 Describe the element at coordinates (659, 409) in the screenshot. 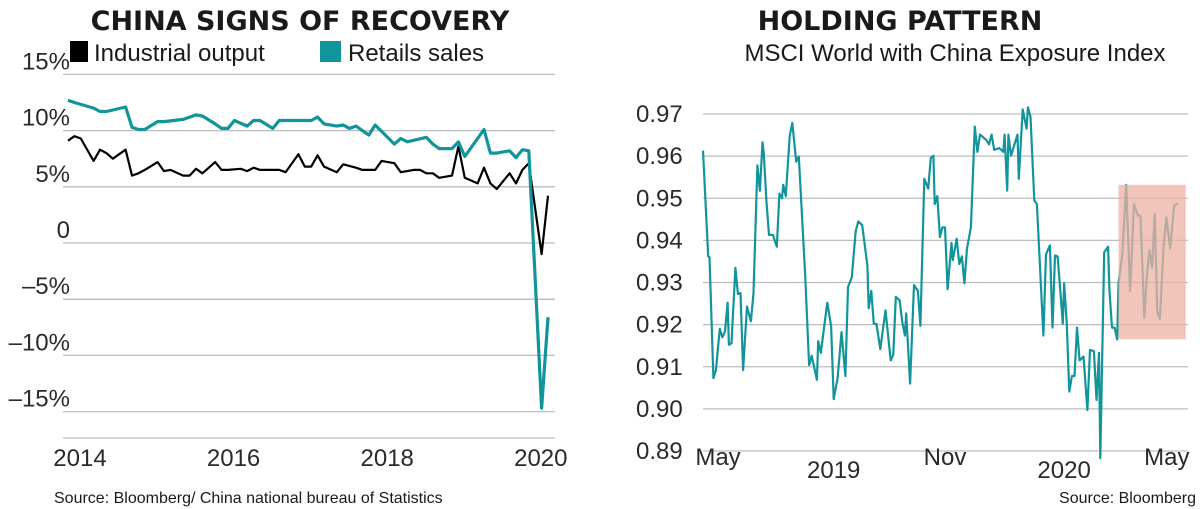

I see `y-tick-label: 0.90` at that location.